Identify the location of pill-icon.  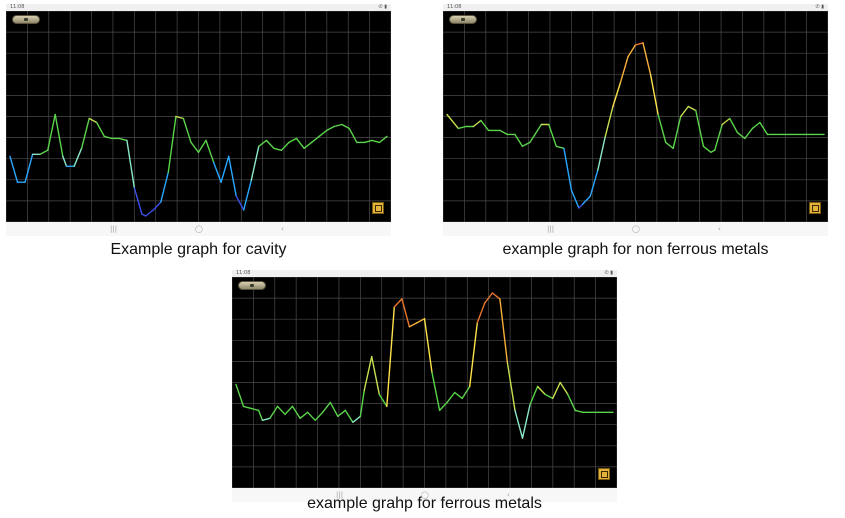
(463, 19).